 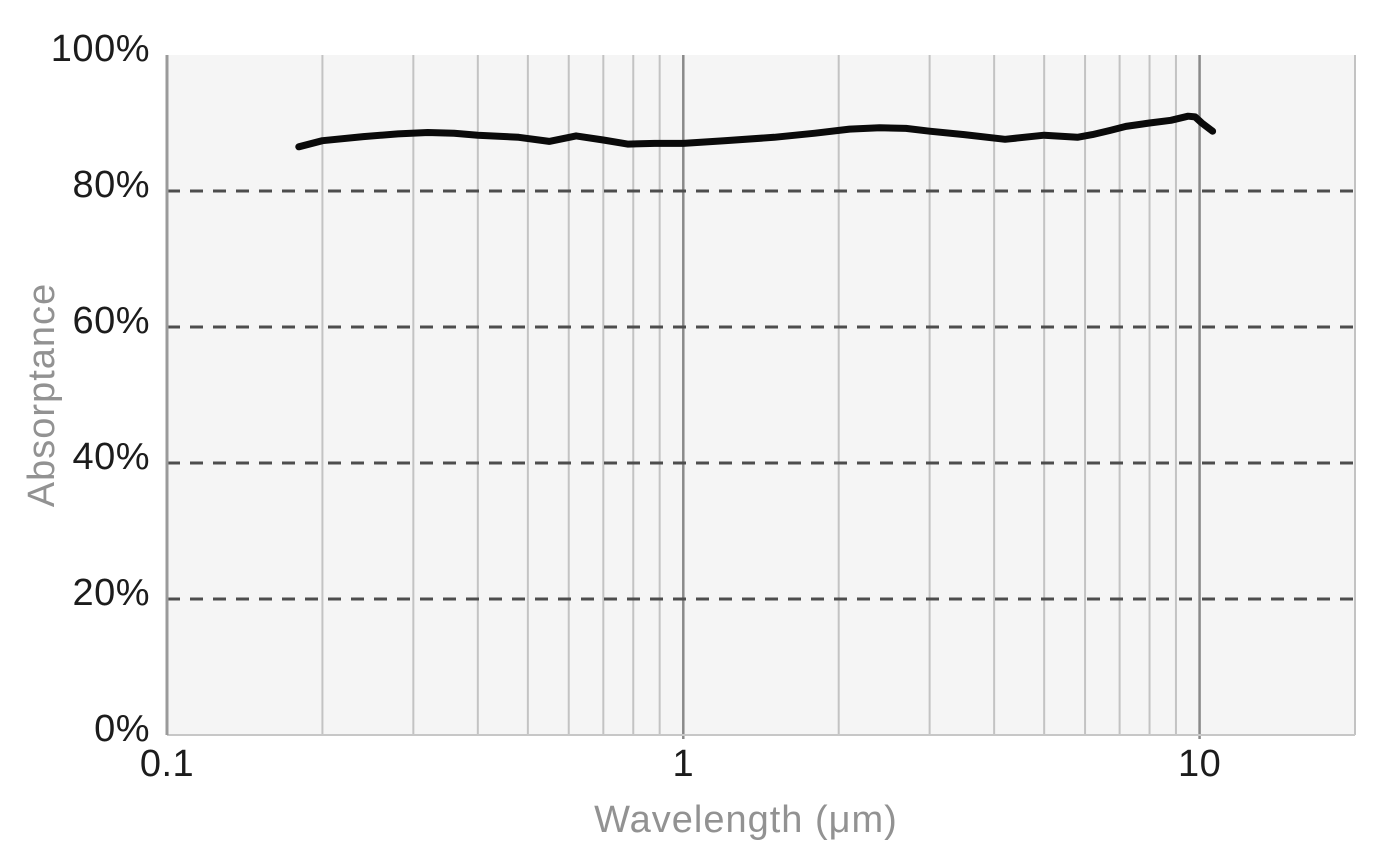 What do you see at coordinates (746, 820) in the screenshot?
I see `x-axis-title: Wavelength (μm)` at bounding box center [746, 820].